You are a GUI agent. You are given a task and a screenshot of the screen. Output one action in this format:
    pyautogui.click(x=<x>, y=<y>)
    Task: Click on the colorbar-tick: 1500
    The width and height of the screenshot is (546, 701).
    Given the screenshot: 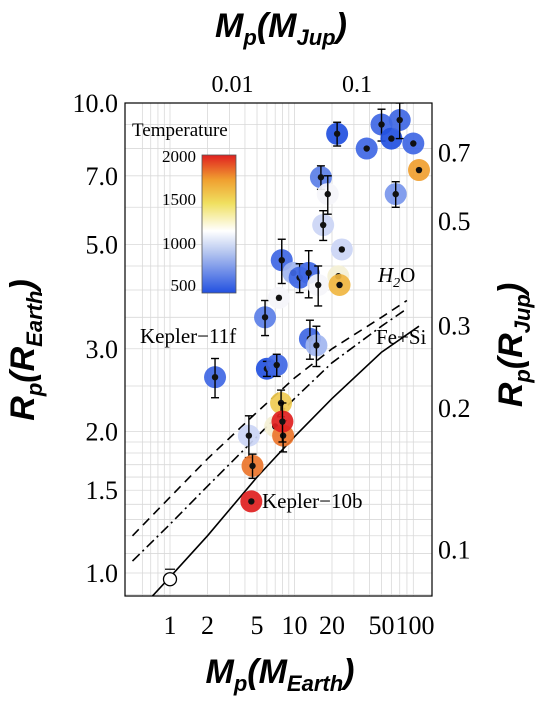 What is the action you would take?
    pyautogui.click(x=179, y=199)
    